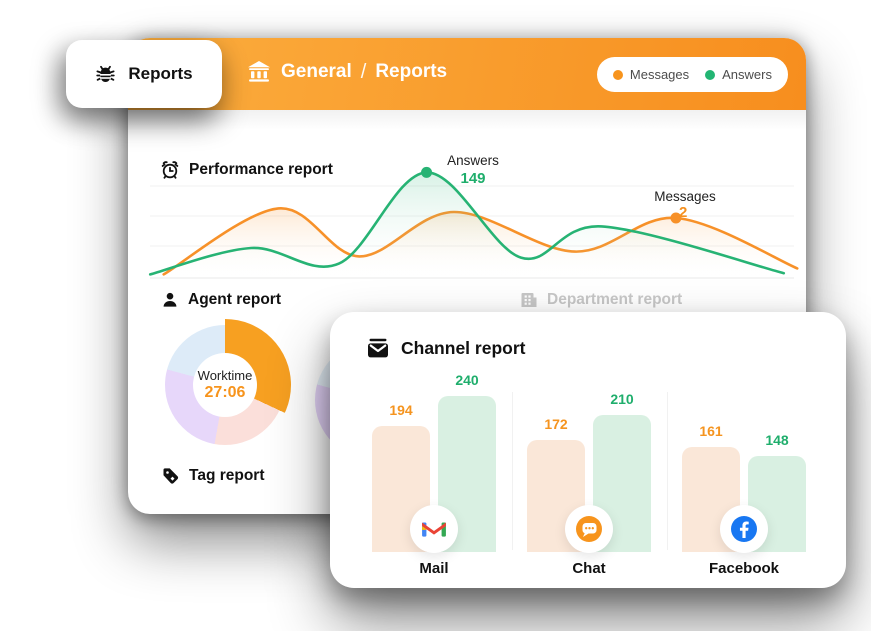 The image size is (871, 631). I want to click on building-icon, so click(529, 300).